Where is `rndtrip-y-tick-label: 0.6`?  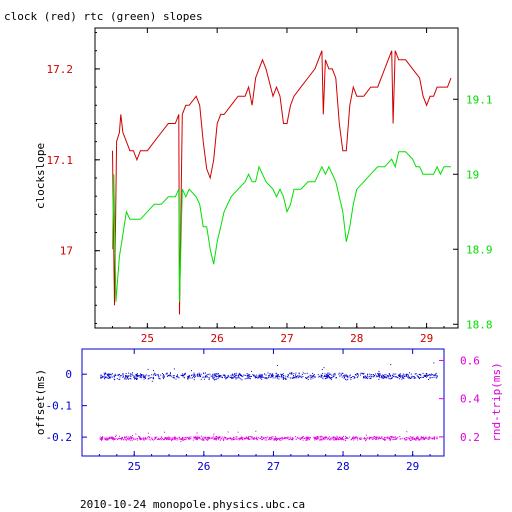
rndtrip-y-tick-label: 0.6 is located at coordinates (470, 360).